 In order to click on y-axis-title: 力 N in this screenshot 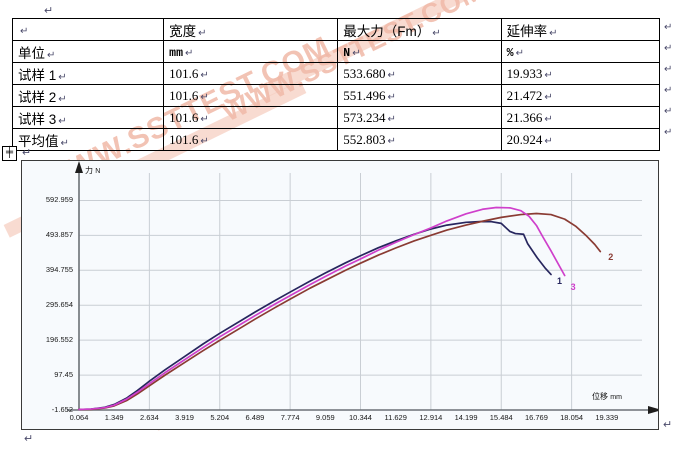, I will do `click(92, 170)`.